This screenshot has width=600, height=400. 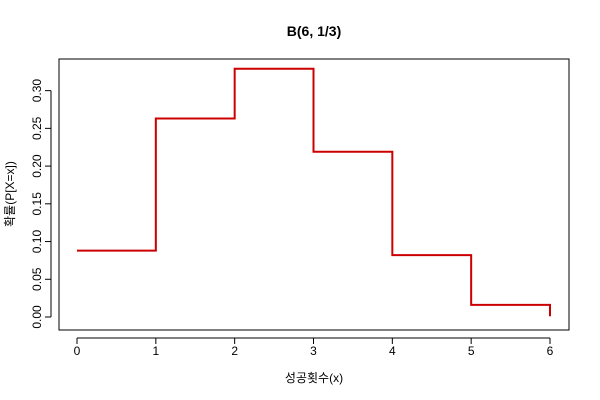 I want to click on y-axis: 0.00 0.05 0.10 0.15 0.20 0.25 0.30, so click(x=41, y=204).